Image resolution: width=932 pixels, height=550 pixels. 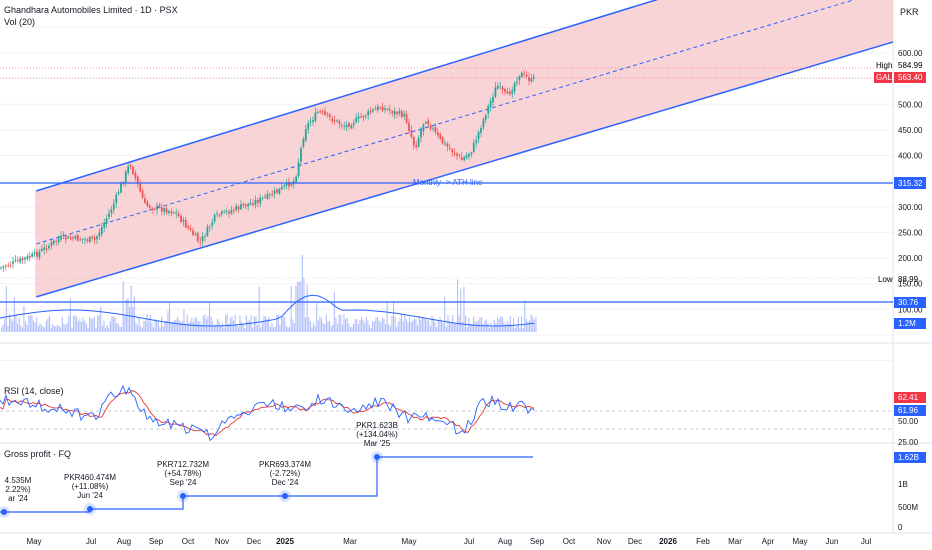 I want to click on gross-profit-point, so click(x=285, y=496).